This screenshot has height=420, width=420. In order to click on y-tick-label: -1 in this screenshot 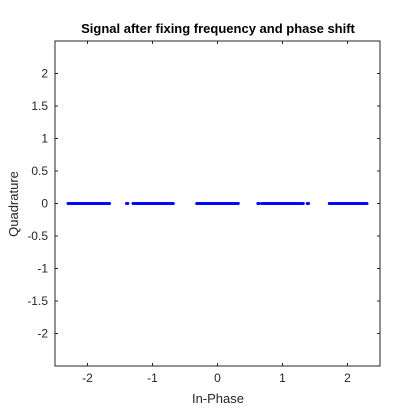, I will do `click(42, 269)`.